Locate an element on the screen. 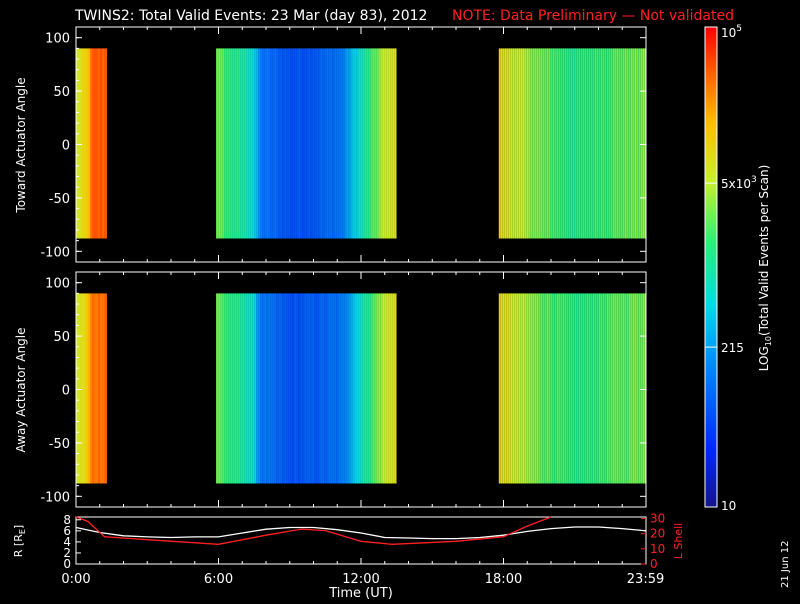  time-tick-label: 18:00 is located at coordinates (503, 579).